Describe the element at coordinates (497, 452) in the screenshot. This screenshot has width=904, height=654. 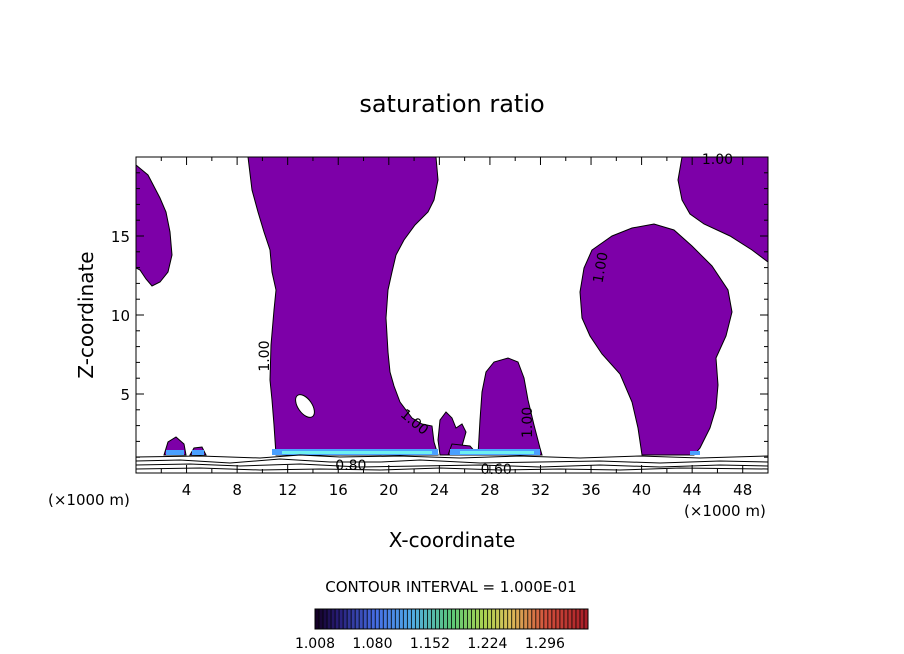
I see `band-d` at that location.